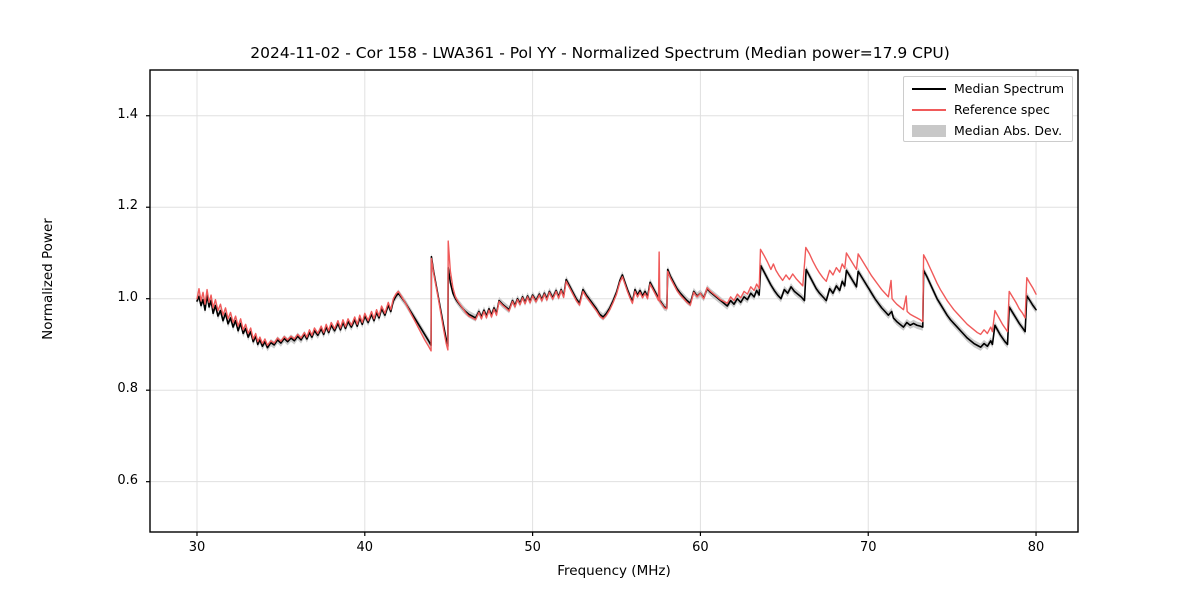 Image resolution: width=1200 pixels, height=600 pixels. I want to click on x-axis-label: Frequency (MHz), so click(614, 571).